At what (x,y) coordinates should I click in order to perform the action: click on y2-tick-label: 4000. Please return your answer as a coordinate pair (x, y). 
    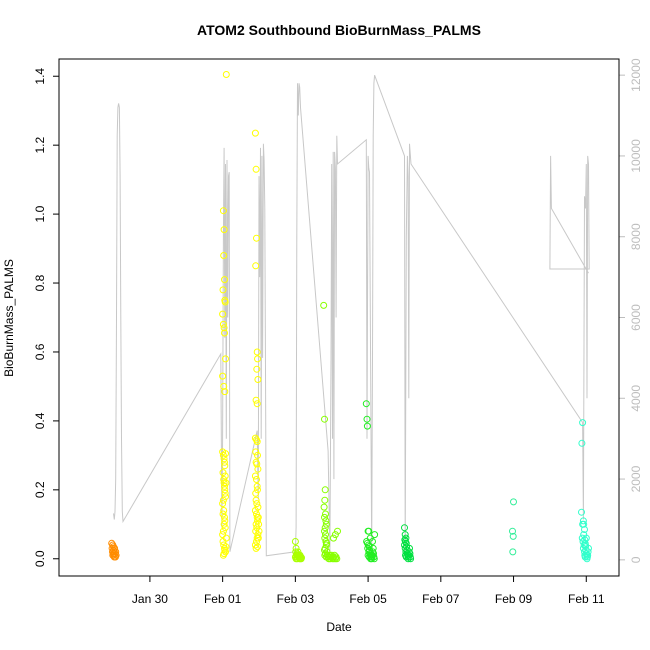
    Looking at the image, I should click on (636, 398).